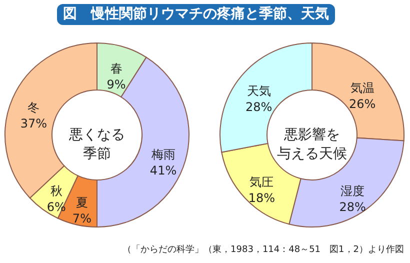 This screenshot has width=410, height=263. Describe the element at coordinates (196, 14) in the screenshot. I see `text: 図 慢性関節リウマチの疼痛と季節、天気` at that location.